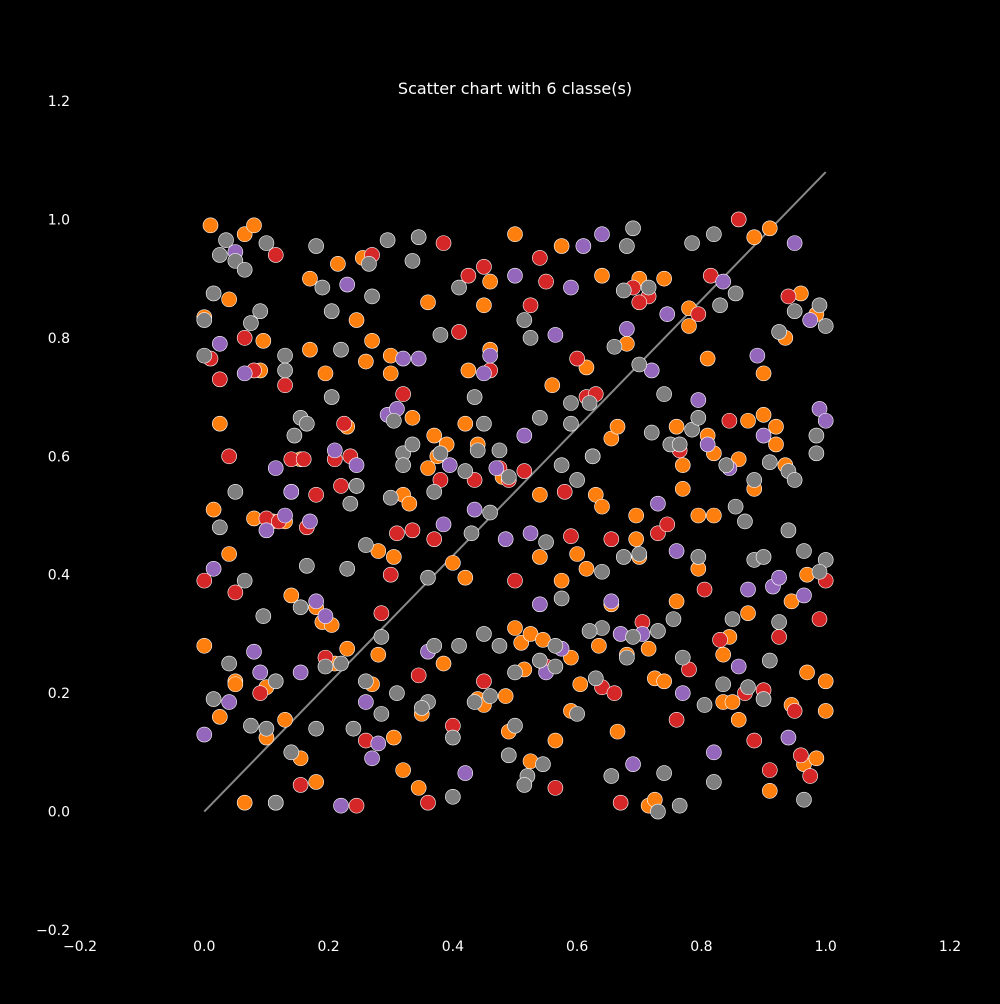 The height and width of the screenshot is (1004, 1000). What do you see at coordinates (512, 947) in the screenshot?
I see `x-axis: −0.2 0.0 0.2 0.4 0.6 0.8 1.0 1.2` at bounding box center [512, 947].